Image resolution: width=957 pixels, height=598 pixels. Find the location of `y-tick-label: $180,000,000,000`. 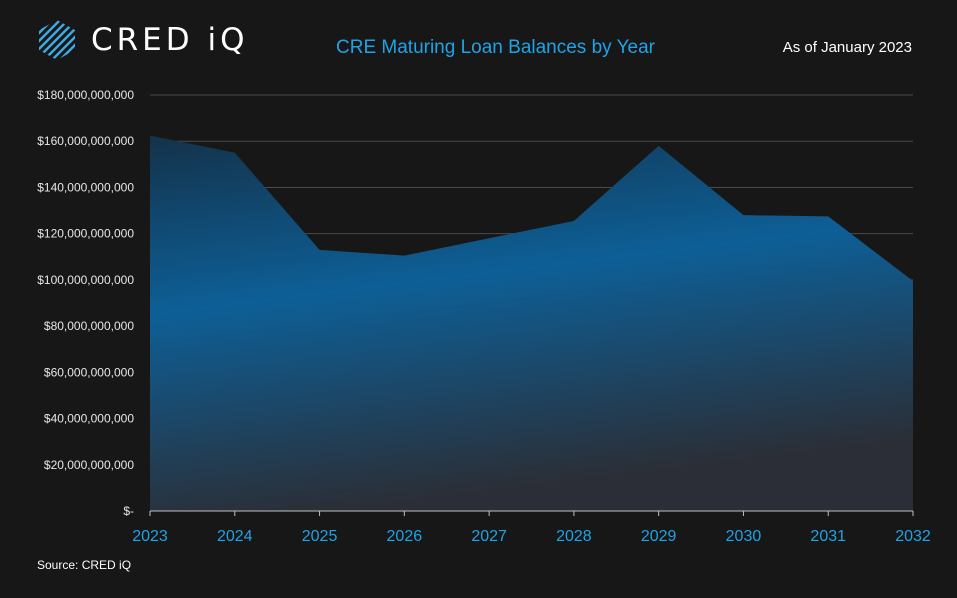

y-tick-label: $180,000,000,000 is located at coordinates (85, 95).